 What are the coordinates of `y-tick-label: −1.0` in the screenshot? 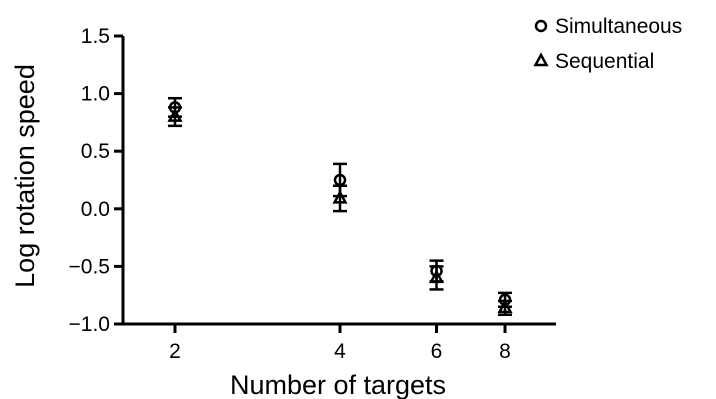 It's located at (89, 324).